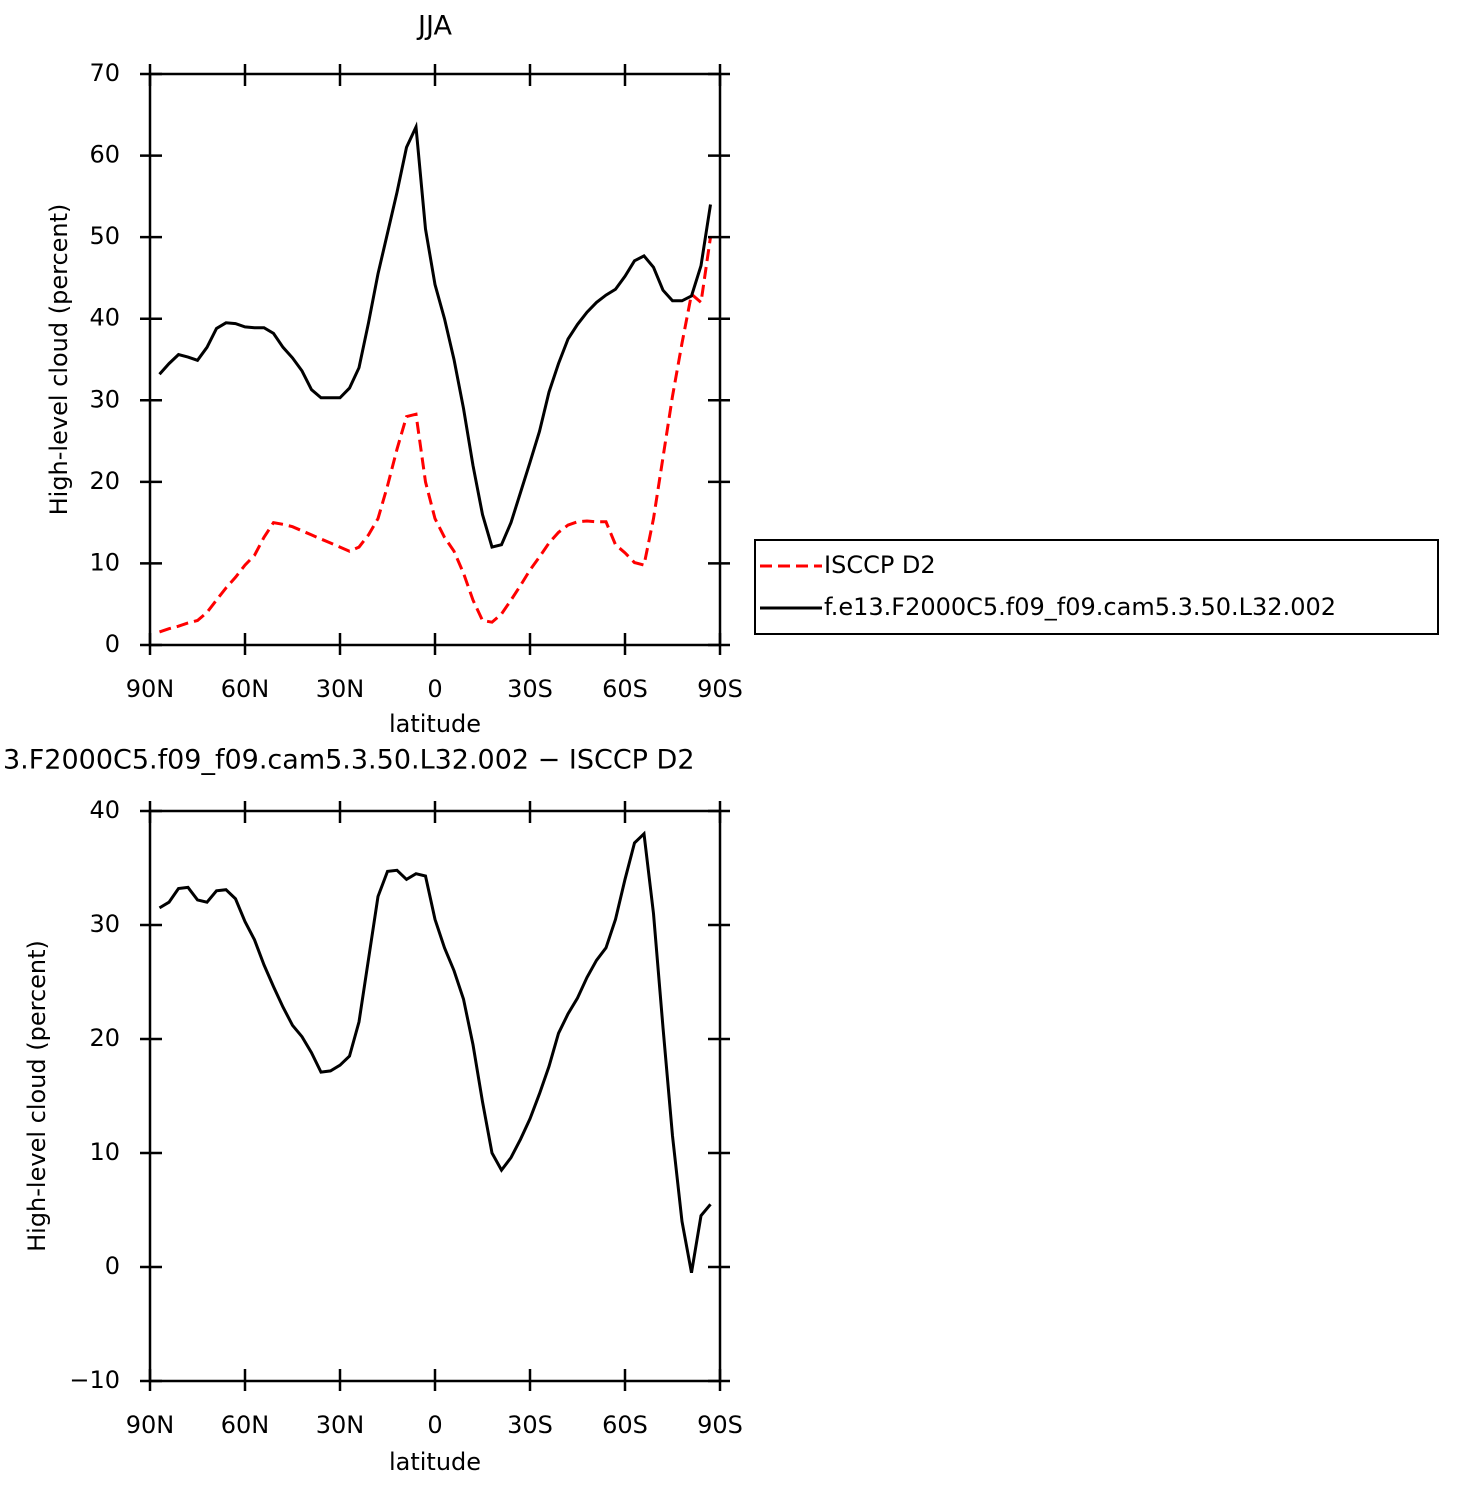 The width and height of the screenshot is (1483, 1485). I want to click on y-tick-label: −10, so click(94, 1380).